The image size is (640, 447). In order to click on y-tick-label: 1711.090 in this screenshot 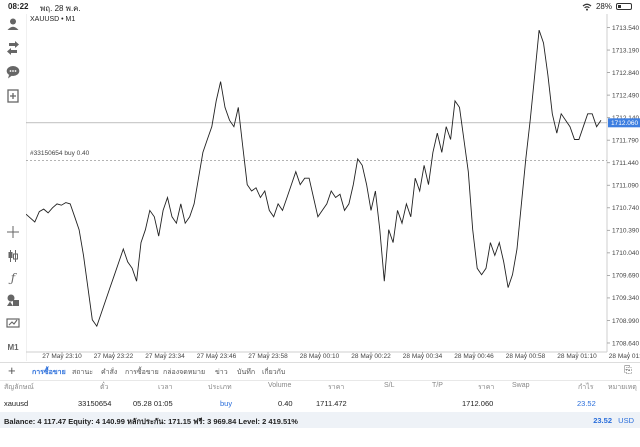, I will do `click(625, 186)`.